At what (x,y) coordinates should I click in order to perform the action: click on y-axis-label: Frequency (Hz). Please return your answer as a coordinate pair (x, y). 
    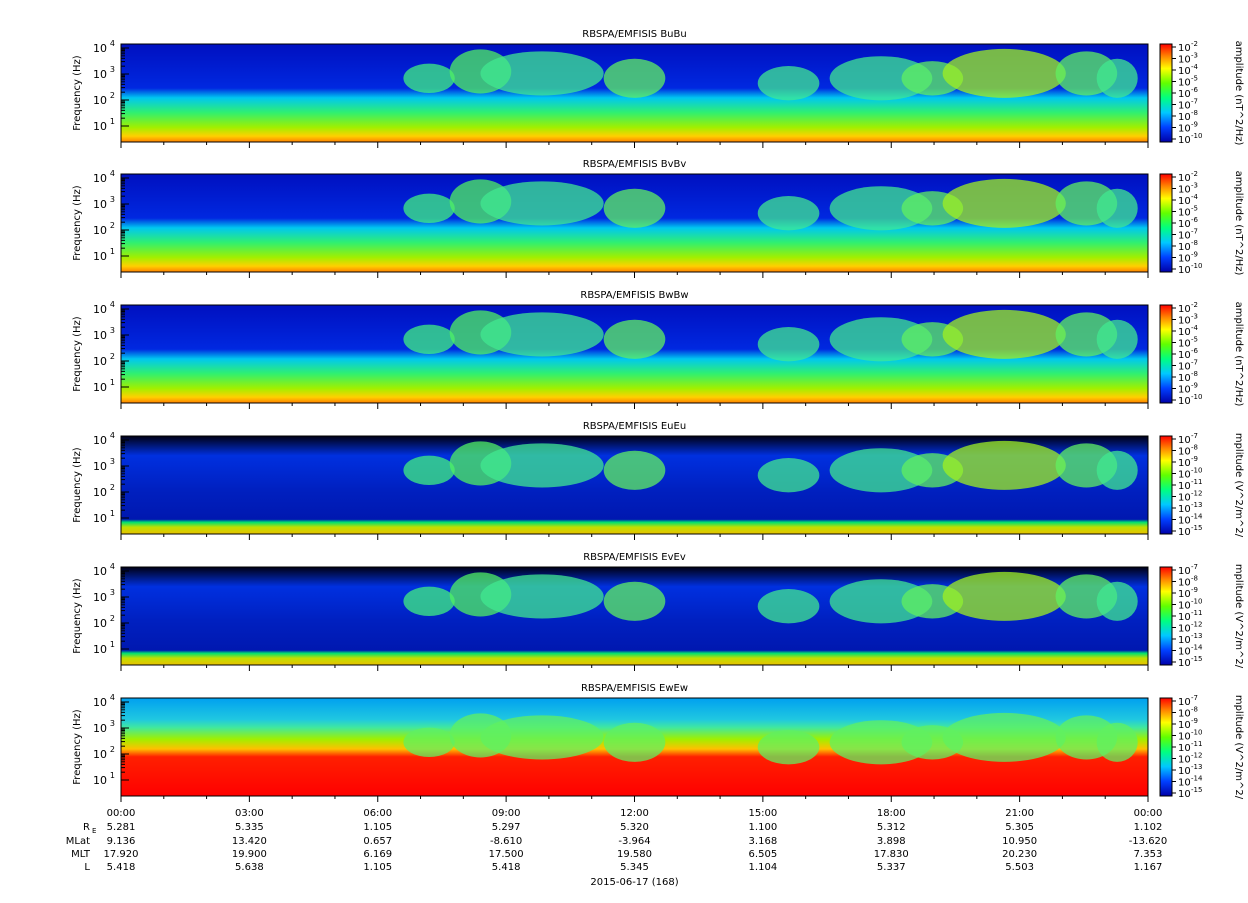
    Looking at the image, I should click on (77, 93).